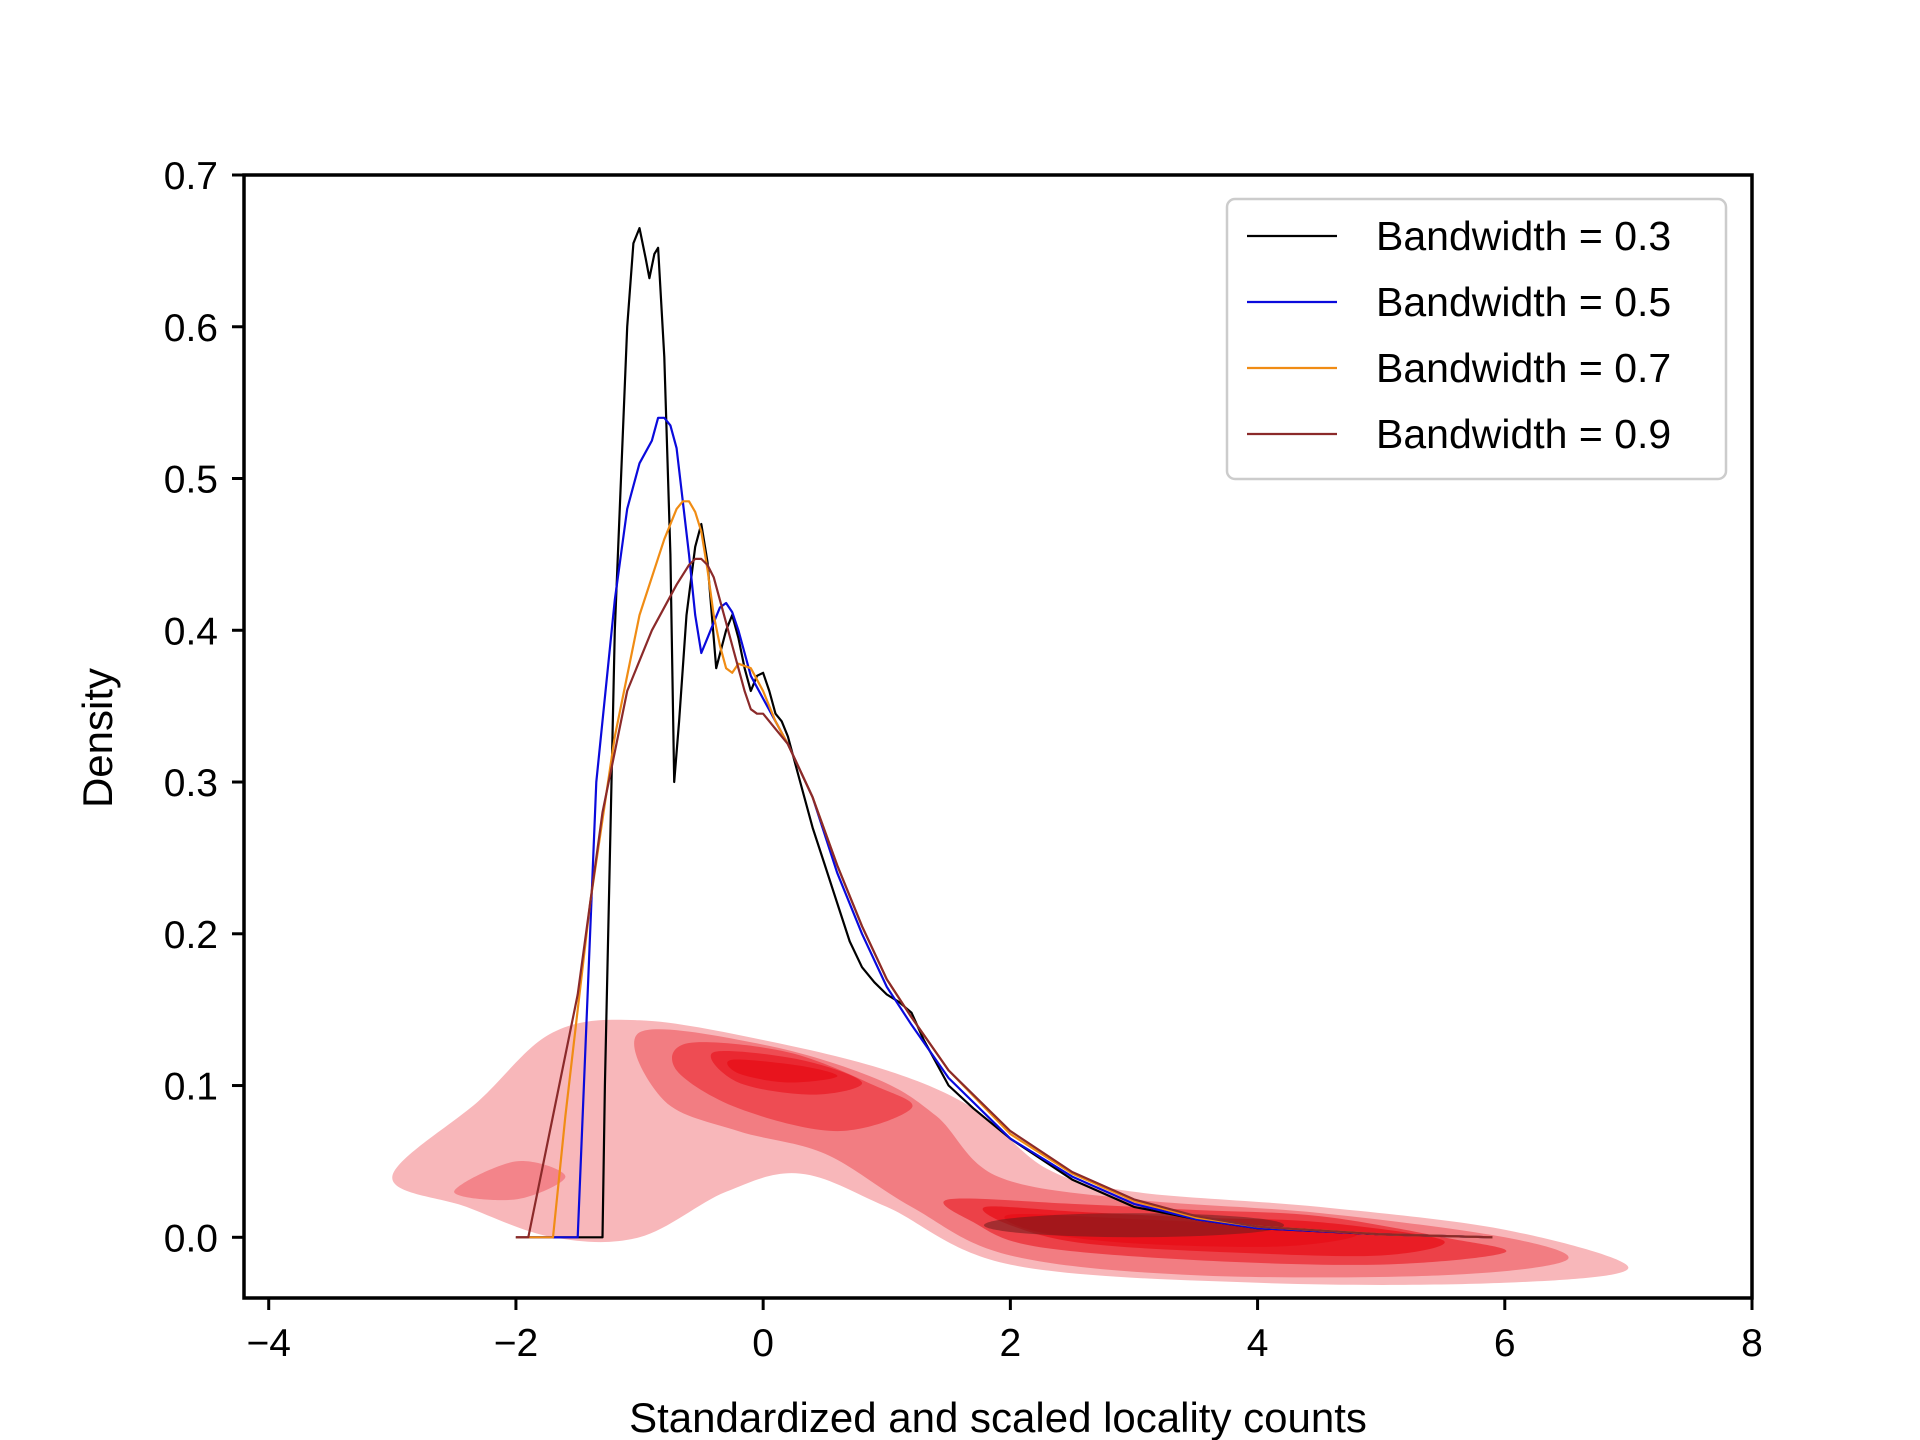 This screenshot has height=1440, width=1920. What do you see at coordinates (191, 935) in the screenshot?
I see `y-tick-label: 0.2` at bounding box center [191, 935].